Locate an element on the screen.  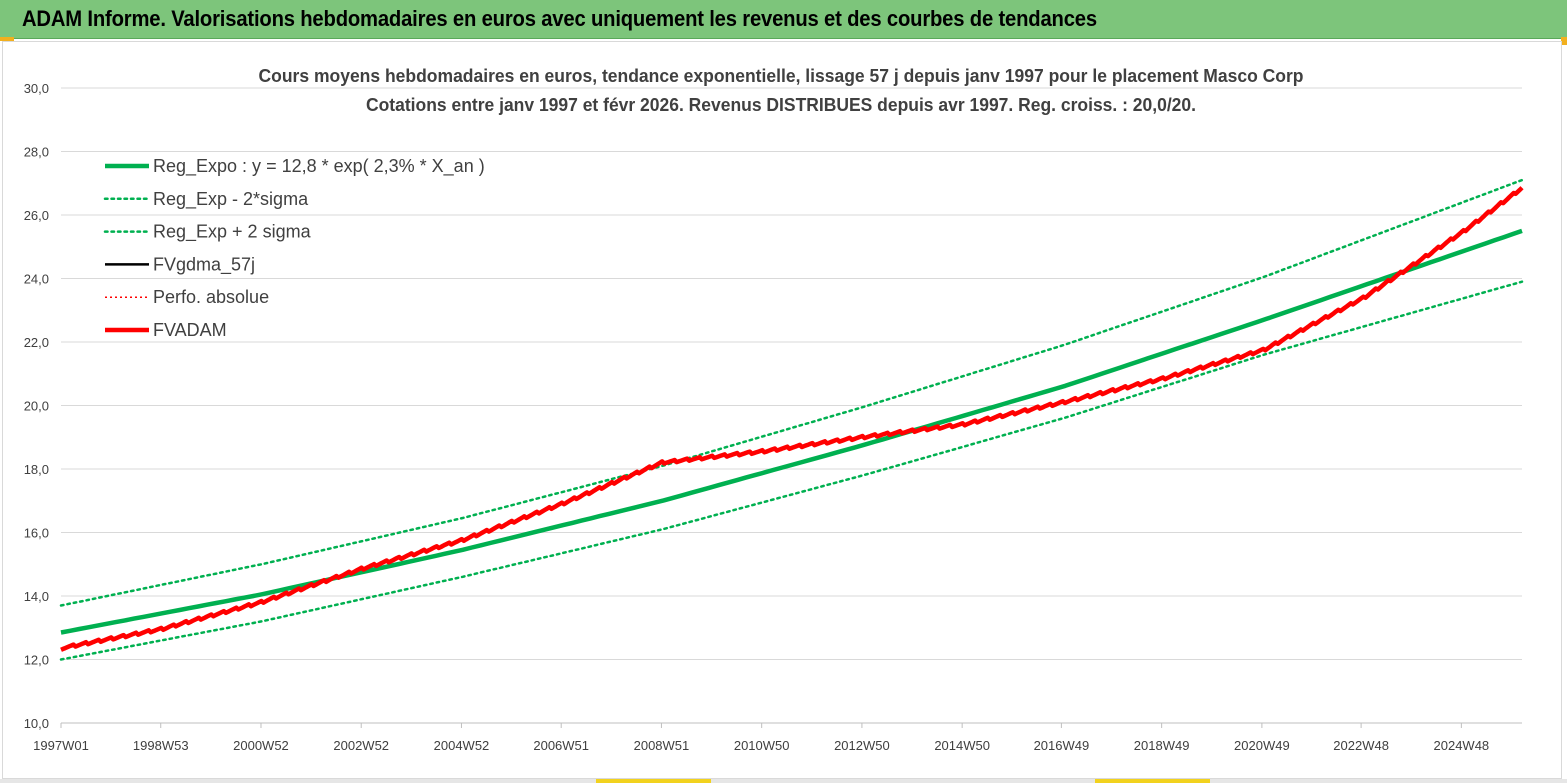
x-tick-label: 1997W01 is located at coordinates (61, 745).